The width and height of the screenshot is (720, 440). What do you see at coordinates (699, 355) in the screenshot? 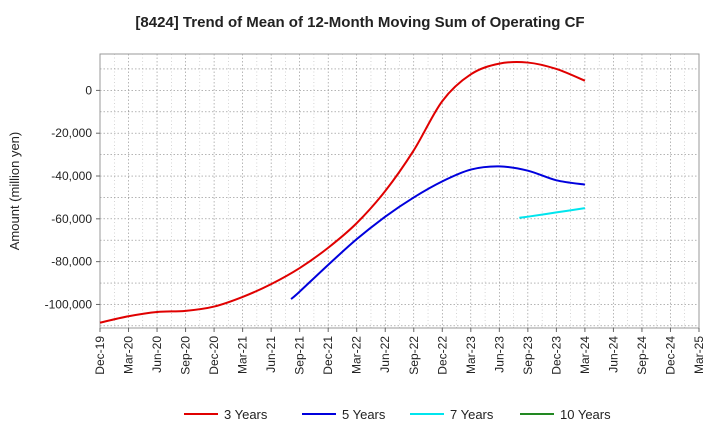
I see `x-tick-label: Mar-25` at bounding box center [699, 355].